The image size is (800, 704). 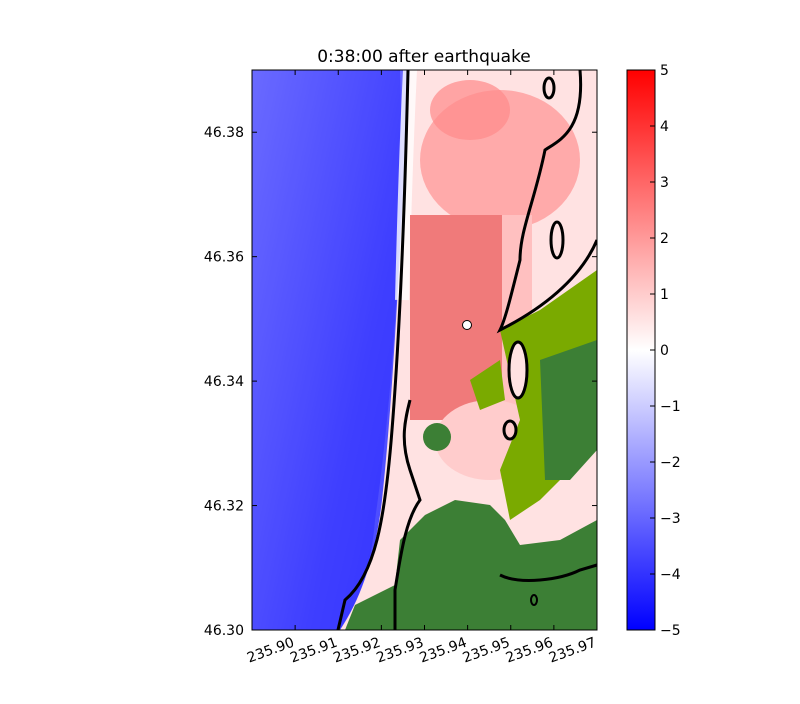 I want to click on y-tick-label: 46.38, so click(x=224, y=133).